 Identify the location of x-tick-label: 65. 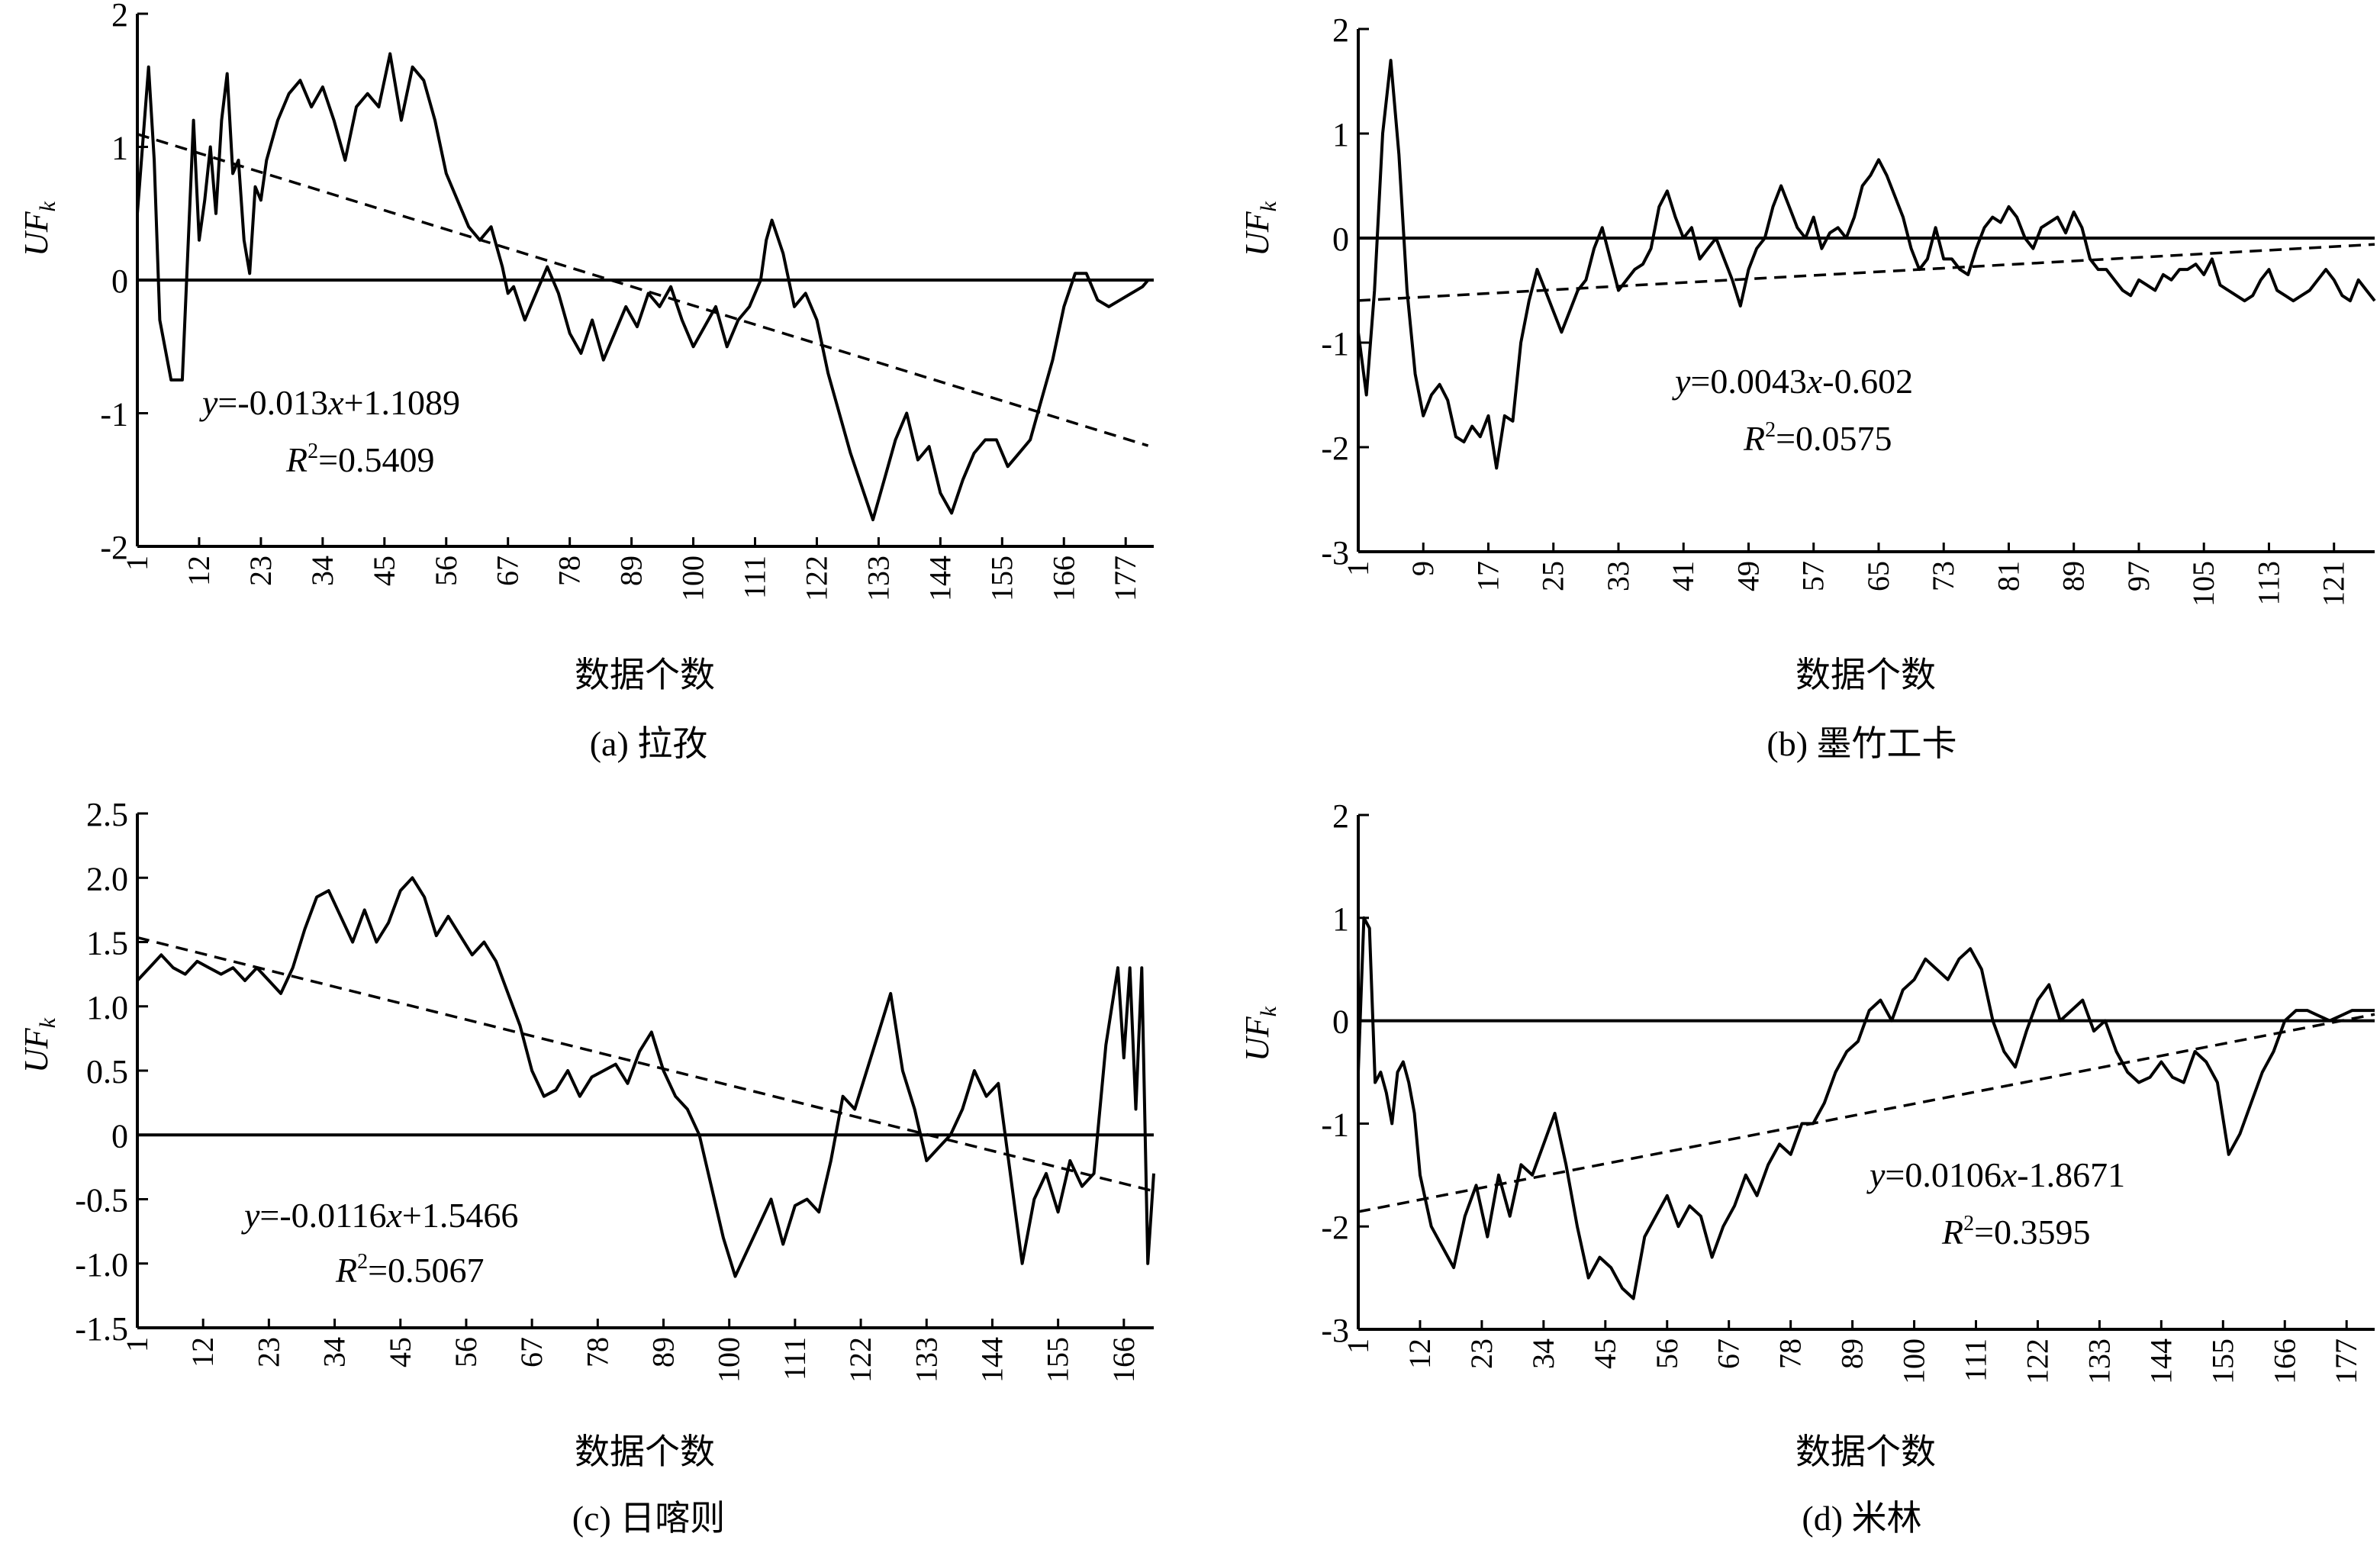
(1878, 576).